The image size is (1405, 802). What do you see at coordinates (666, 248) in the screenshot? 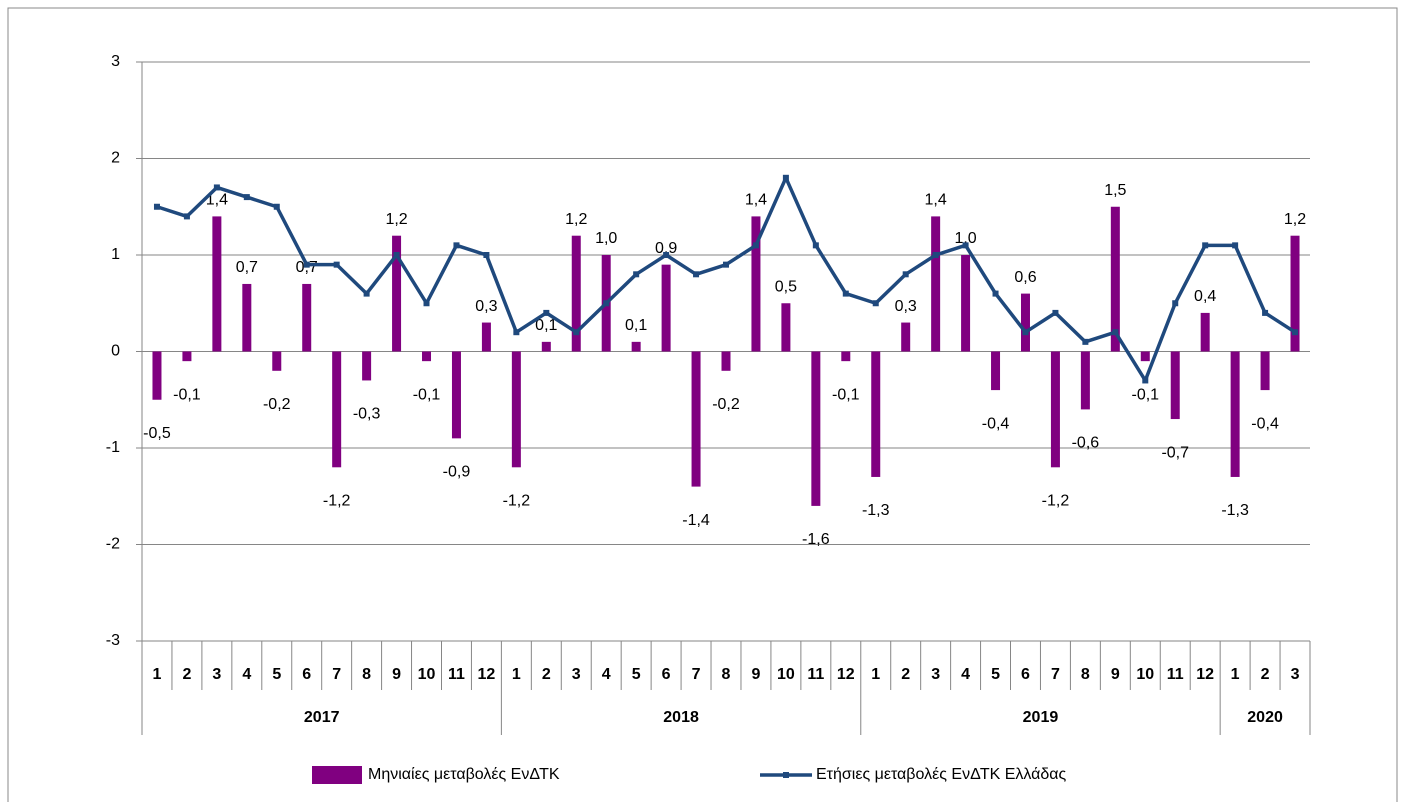
I see `data-label: 0,9` at bounding box center [666, 248].